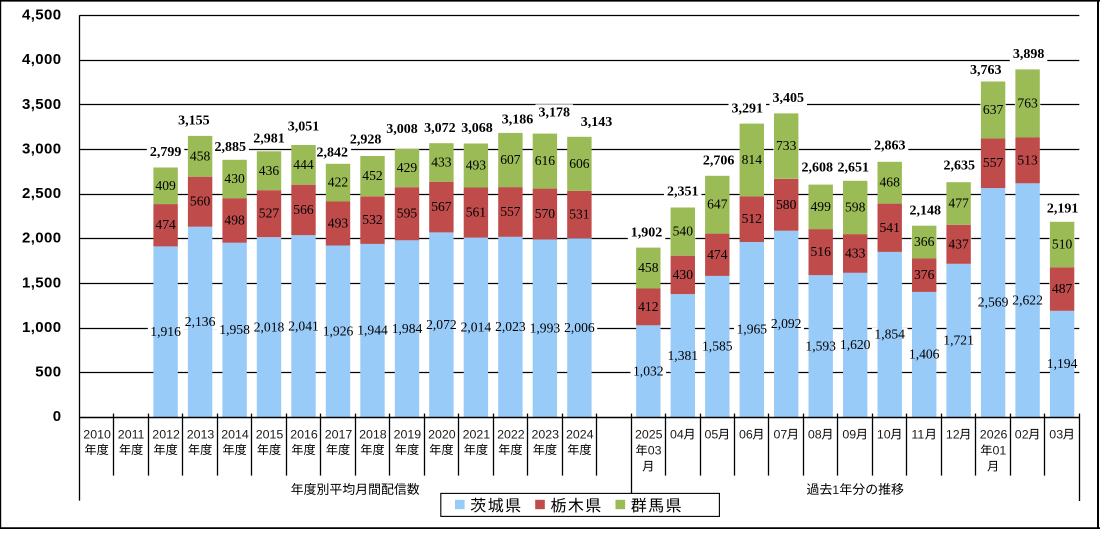 This screenshot has width=1100, height=534. What do you see at coordinates (477, 128) in the screenshot?
I see `svg-text: 3,068` at bounding box center [477, 128].